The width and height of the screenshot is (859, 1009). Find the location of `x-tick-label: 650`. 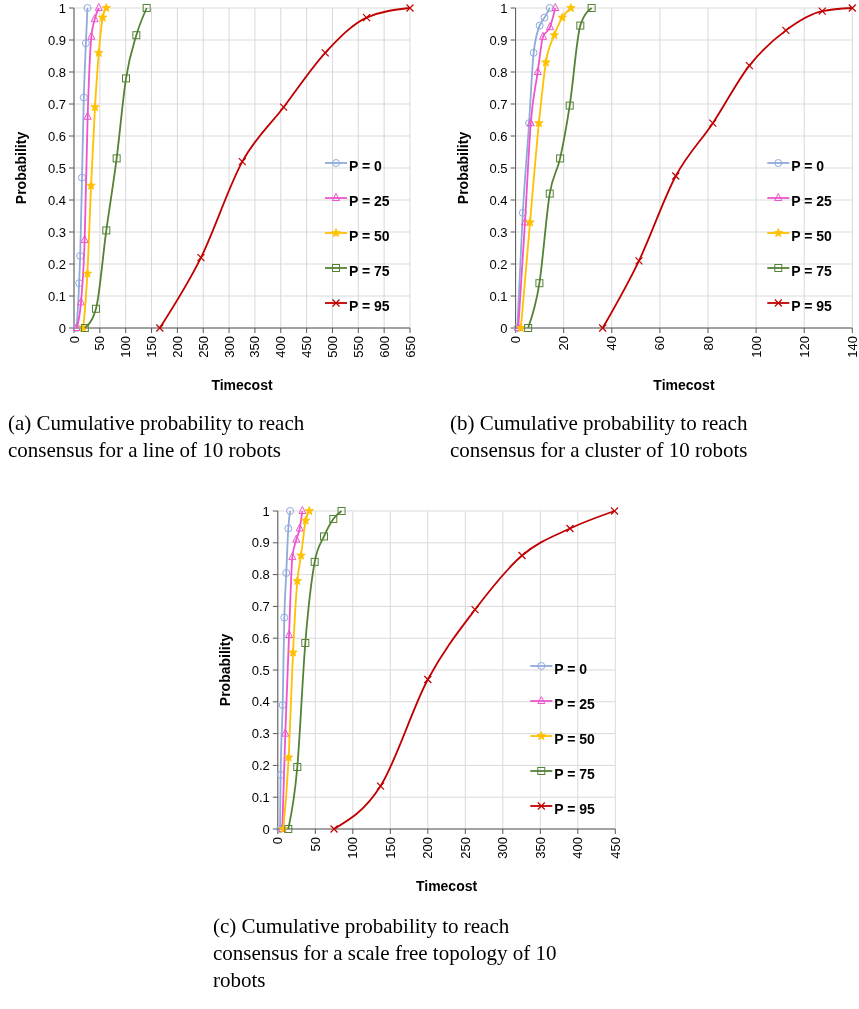

x-tick-label: 650 is located at coordinates (410, 347).